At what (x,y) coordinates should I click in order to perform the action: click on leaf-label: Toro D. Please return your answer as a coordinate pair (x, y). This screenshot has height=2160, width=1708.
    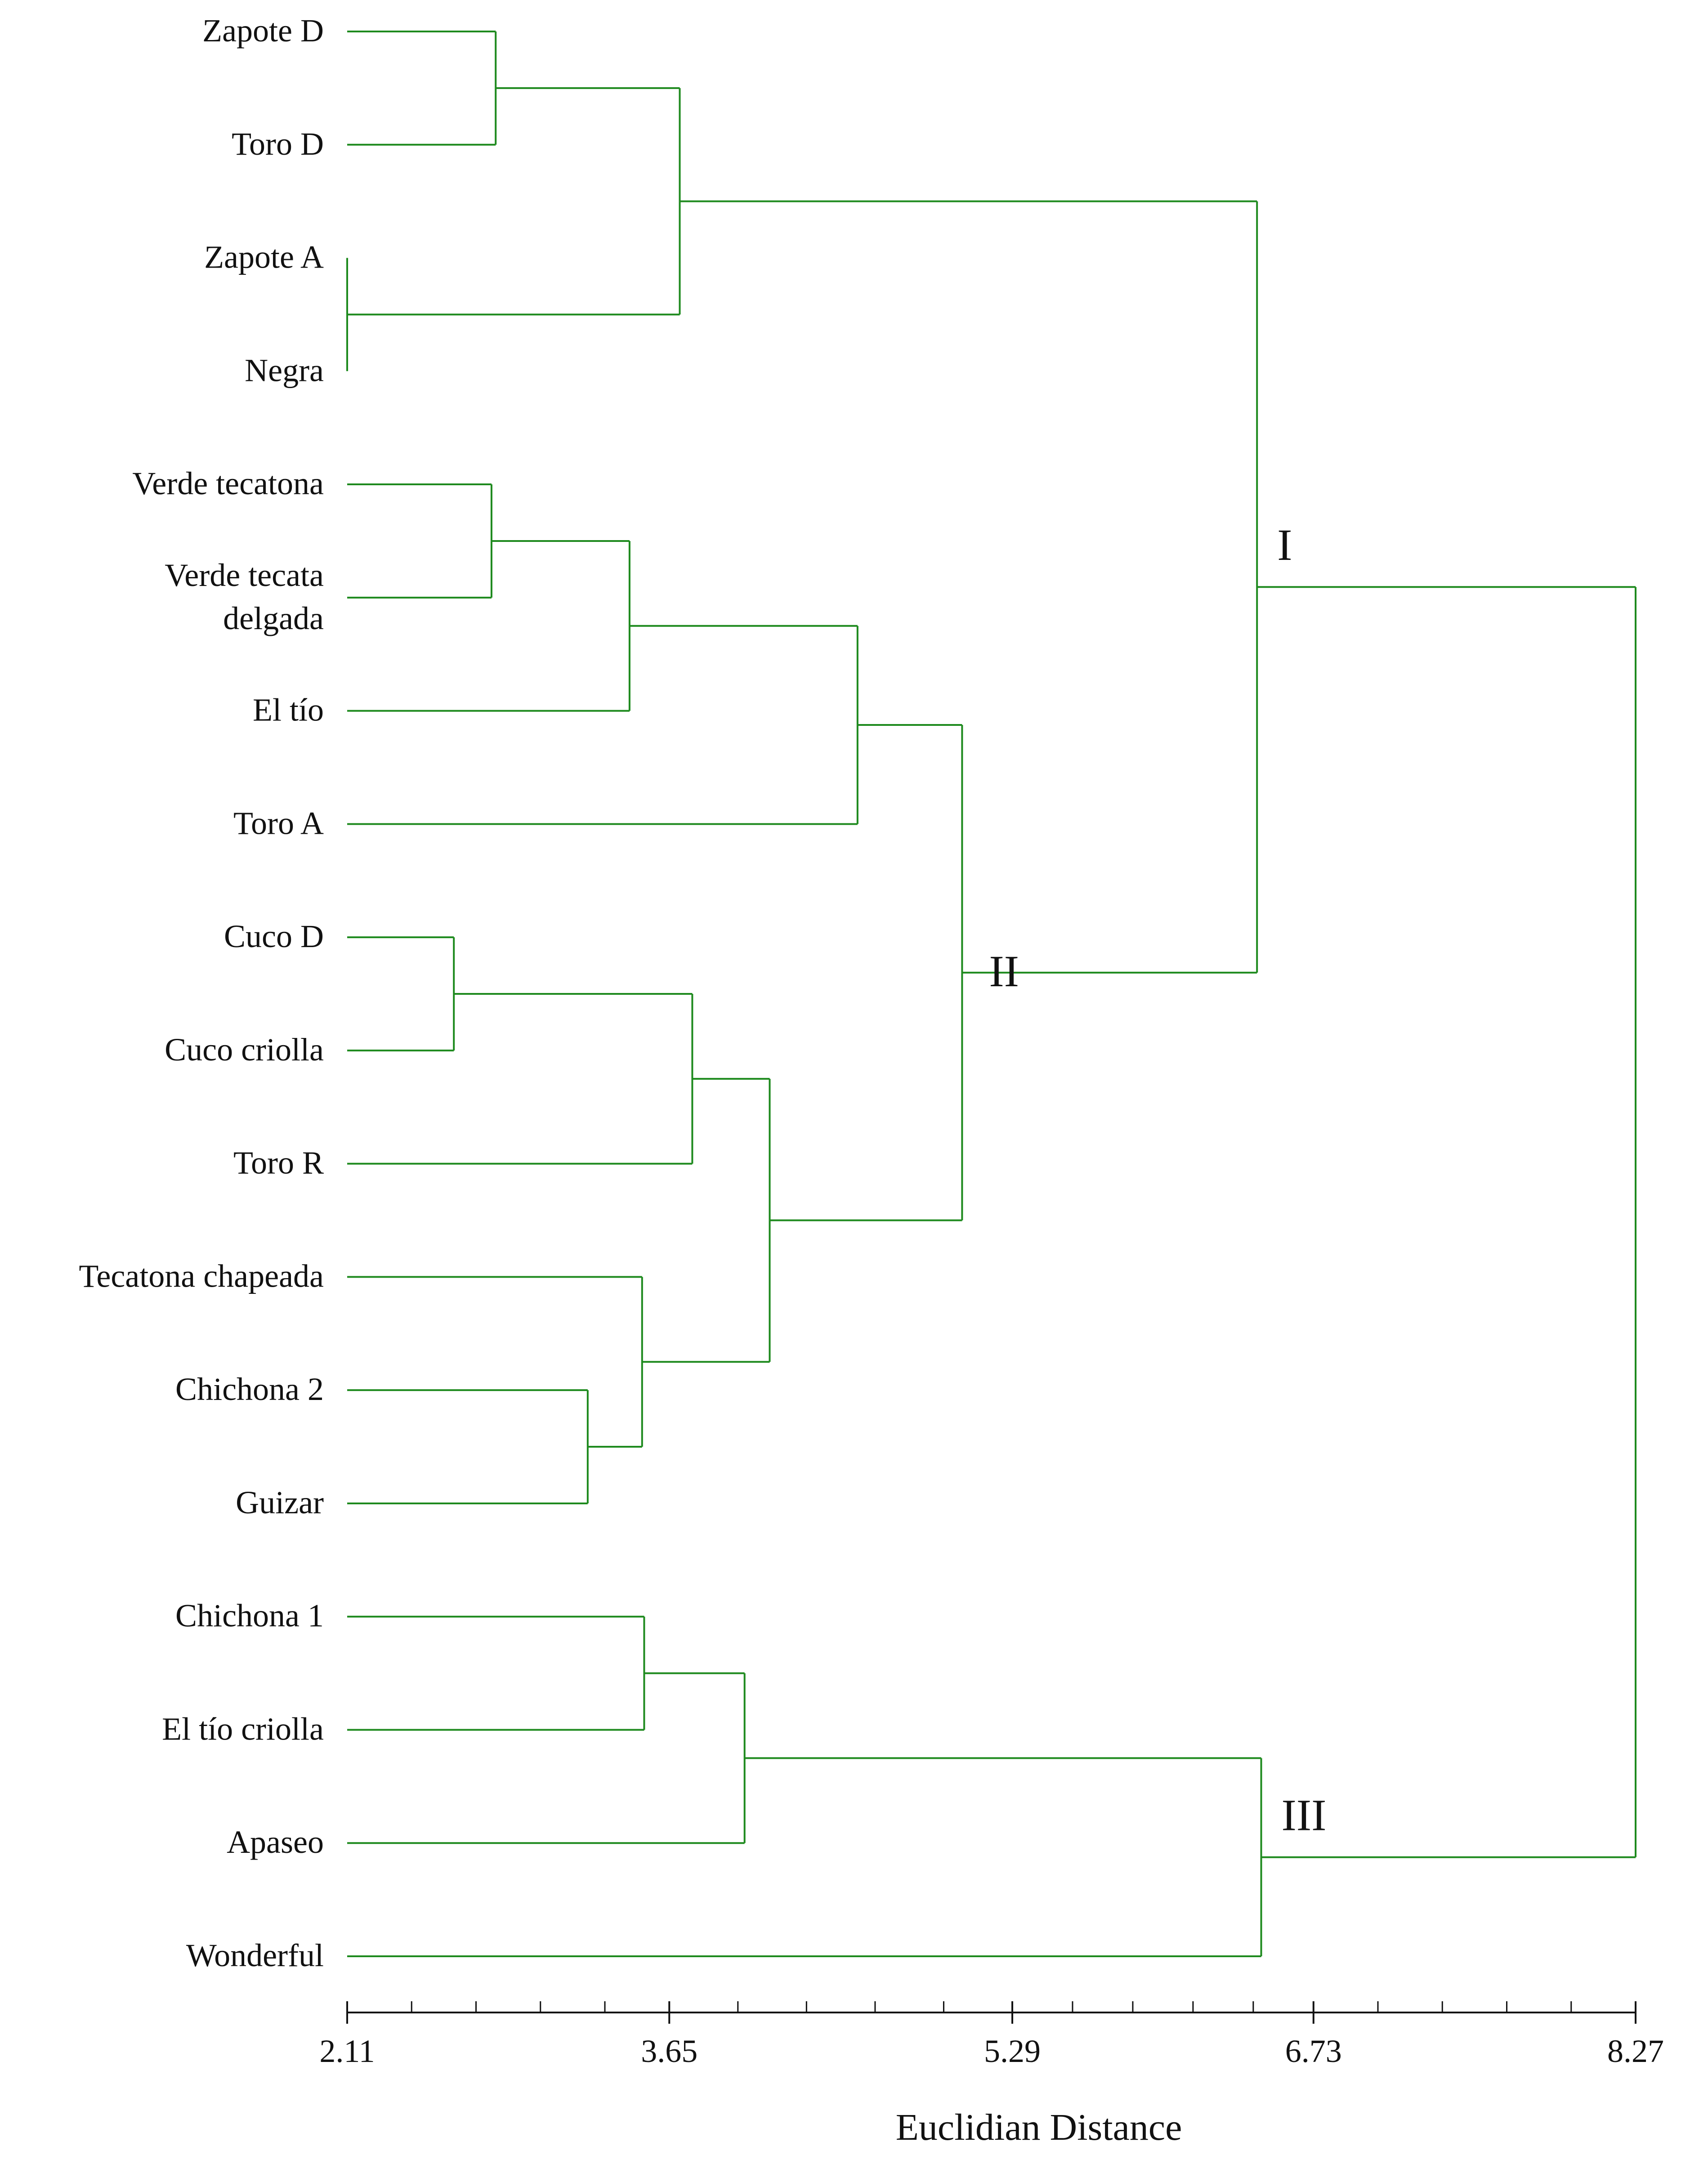
    Looking at the image, I should click on (278, 144).